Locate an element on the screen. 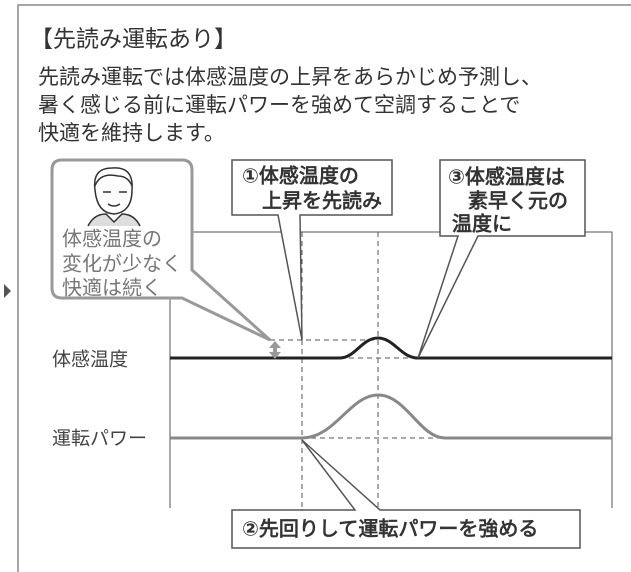 The height and width of the screenshot is (572, 631). callout-text: ②先回りして運転パワーを強める is located at coordinates (390, 529).